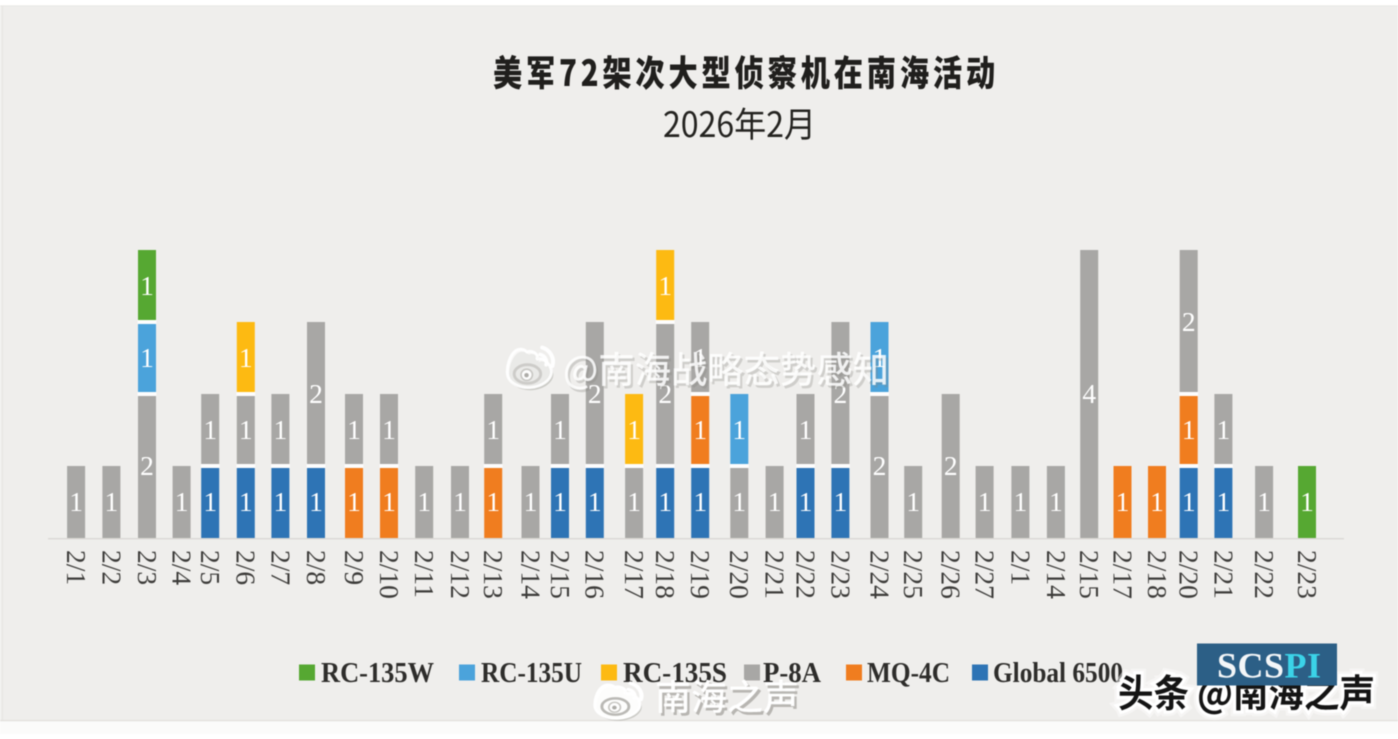  What do you see at coordinates (246, 567) in the screenshot?
I see `svg-text: 2/6` at bounding box center [246, 567].